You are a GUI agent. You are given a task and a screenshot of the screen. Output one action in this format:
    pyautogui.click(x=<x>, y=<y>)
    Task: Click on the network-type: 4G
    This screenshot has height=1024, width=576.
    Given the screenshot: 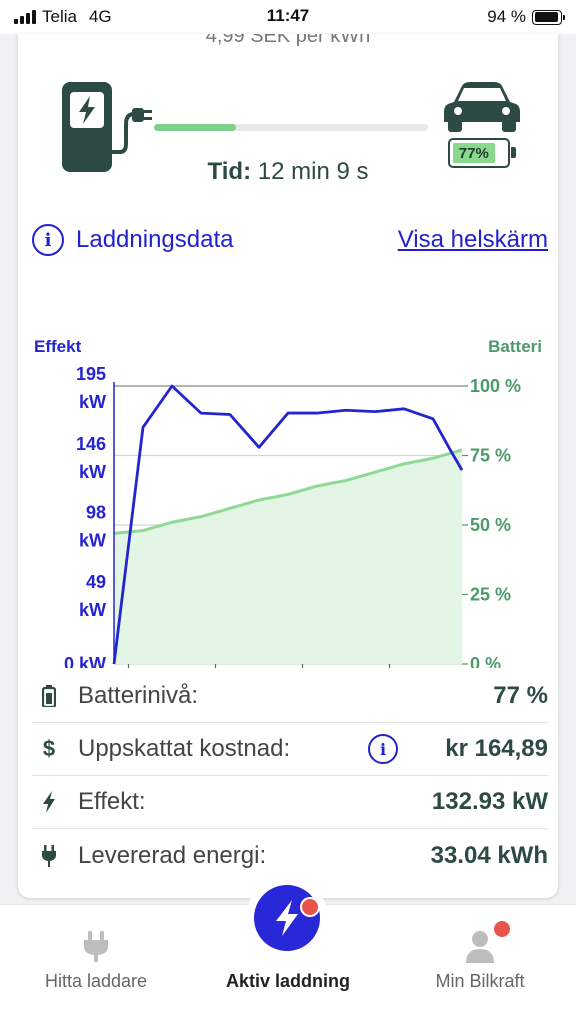 What is the action you would take?
    pyautogui.click(x=100, y=16)
    